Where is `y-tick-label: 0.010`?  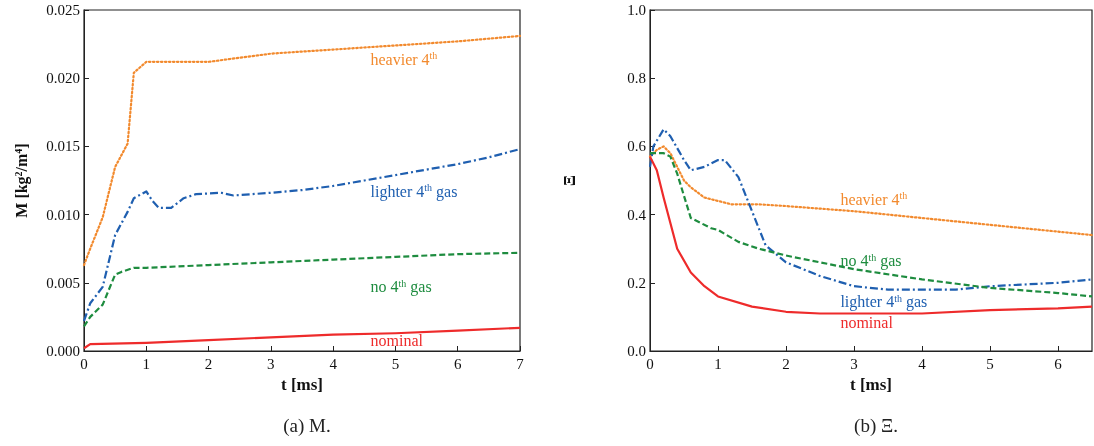 y-tick-label: 0.010 is located at coordinates (63, 214).